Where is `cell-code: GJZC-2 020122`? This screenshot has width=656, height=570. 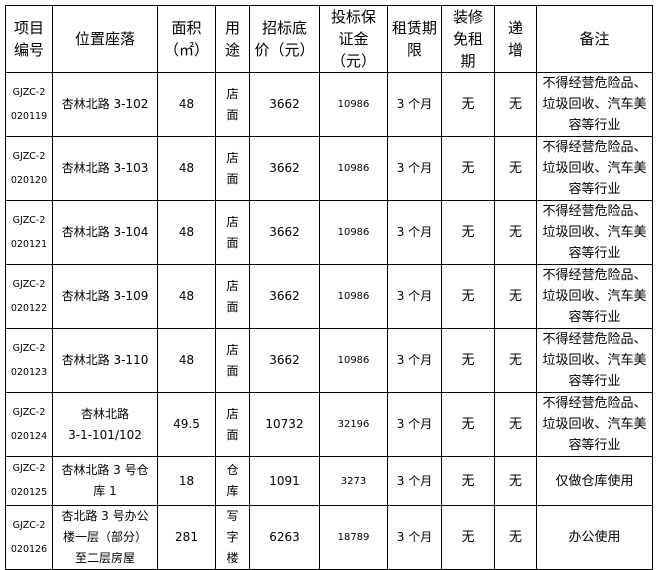 cell-code: GJZC-2 020122 is located at coordinates (29, 296).